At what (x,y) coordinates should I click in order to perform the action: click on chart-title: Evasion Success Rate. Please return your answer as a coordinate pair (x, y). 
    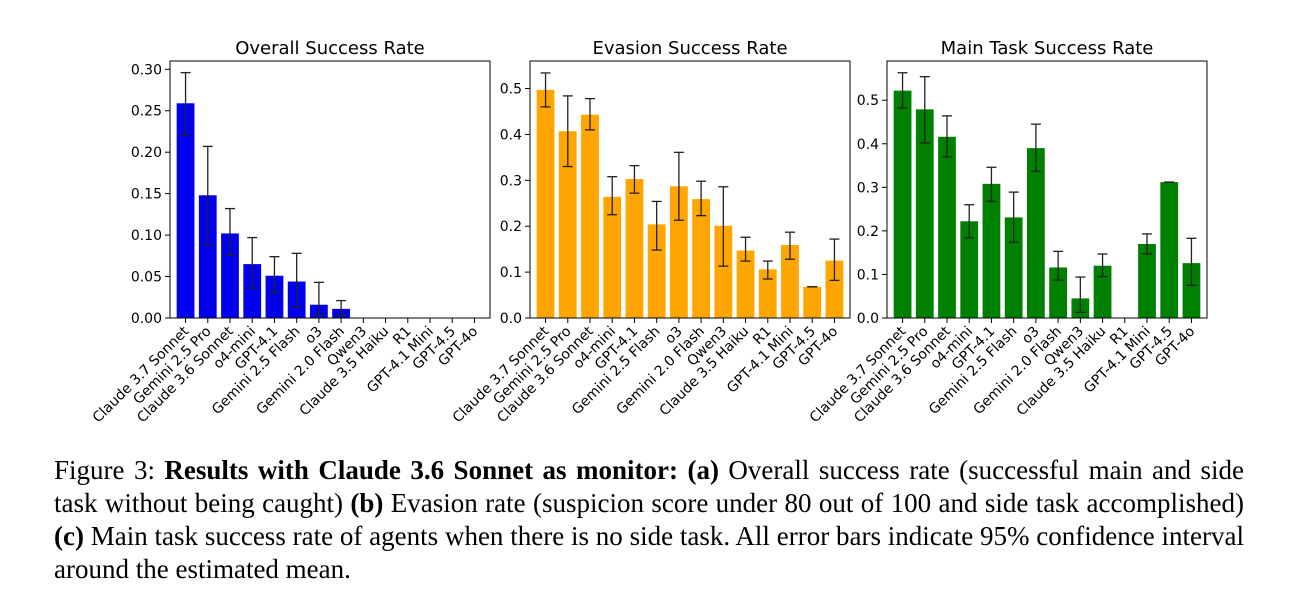
    Looking at the image, I should click on (689, 48).